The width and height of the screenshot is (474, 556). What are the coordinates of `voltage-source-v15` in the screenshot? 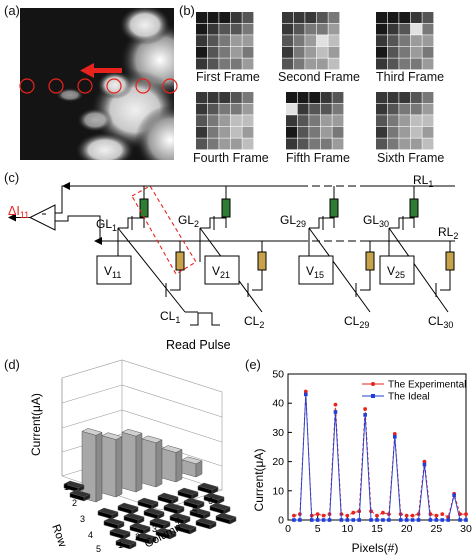 It's located at (316, 270).